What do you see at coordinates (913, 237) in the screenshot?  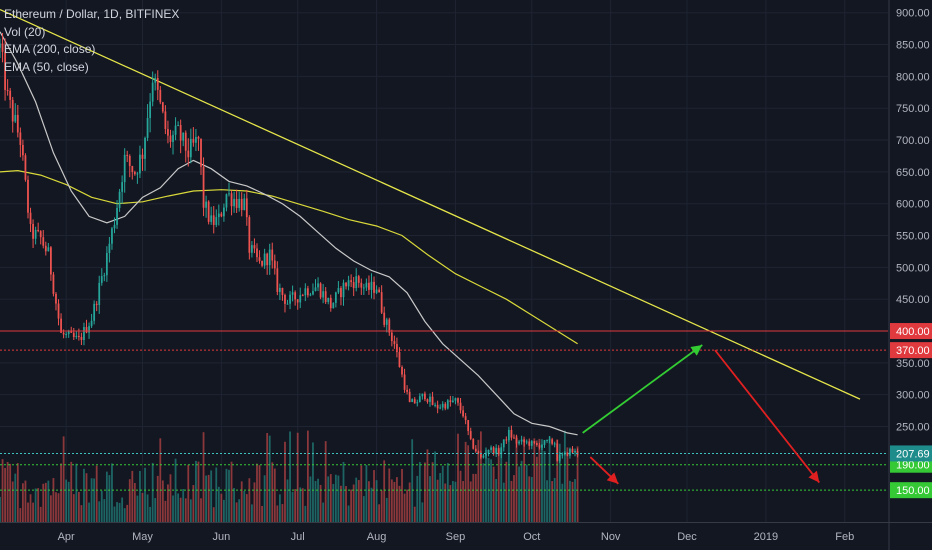 I see `y-tick-label: 550.00` at bounding box center [913, 237].